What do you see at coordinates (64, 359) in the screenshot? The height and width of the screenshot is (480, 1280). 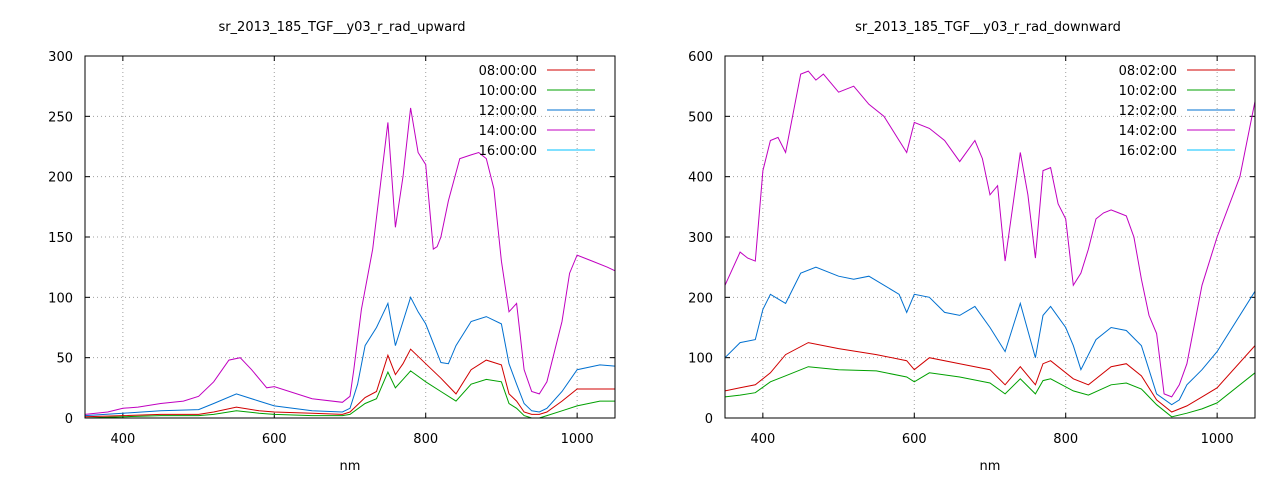 I see `y-tick-label: 50` at bounding box center [64, 359].